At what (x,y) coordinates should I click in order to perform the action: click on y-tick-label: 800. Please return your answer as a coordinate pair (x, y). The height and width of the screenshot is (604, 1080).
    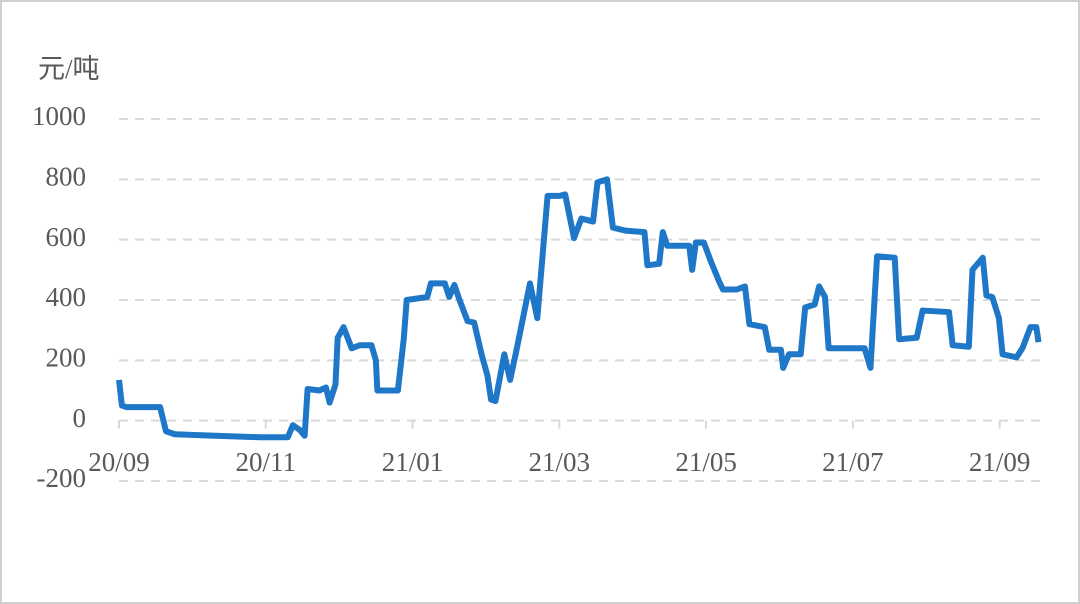
    Looking at the image, I should click on (66, 177).